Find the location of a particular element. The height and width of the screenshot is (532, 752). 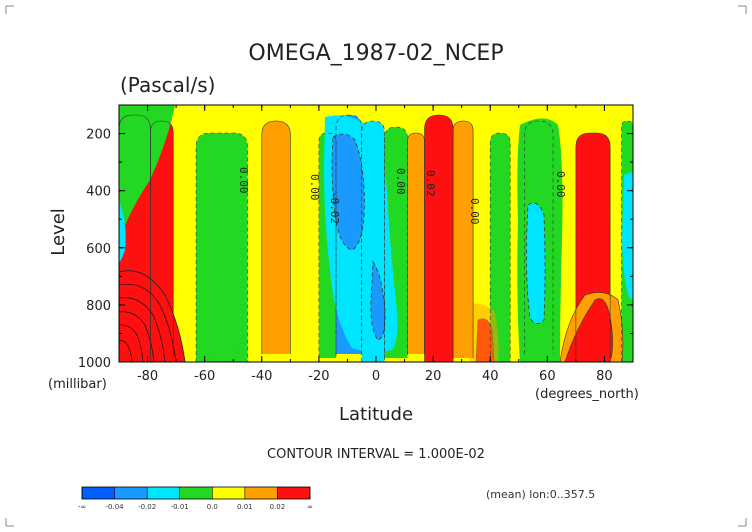

chart-title: OMEGA_1987-02_NCEP is located at coordinates (375, 53).